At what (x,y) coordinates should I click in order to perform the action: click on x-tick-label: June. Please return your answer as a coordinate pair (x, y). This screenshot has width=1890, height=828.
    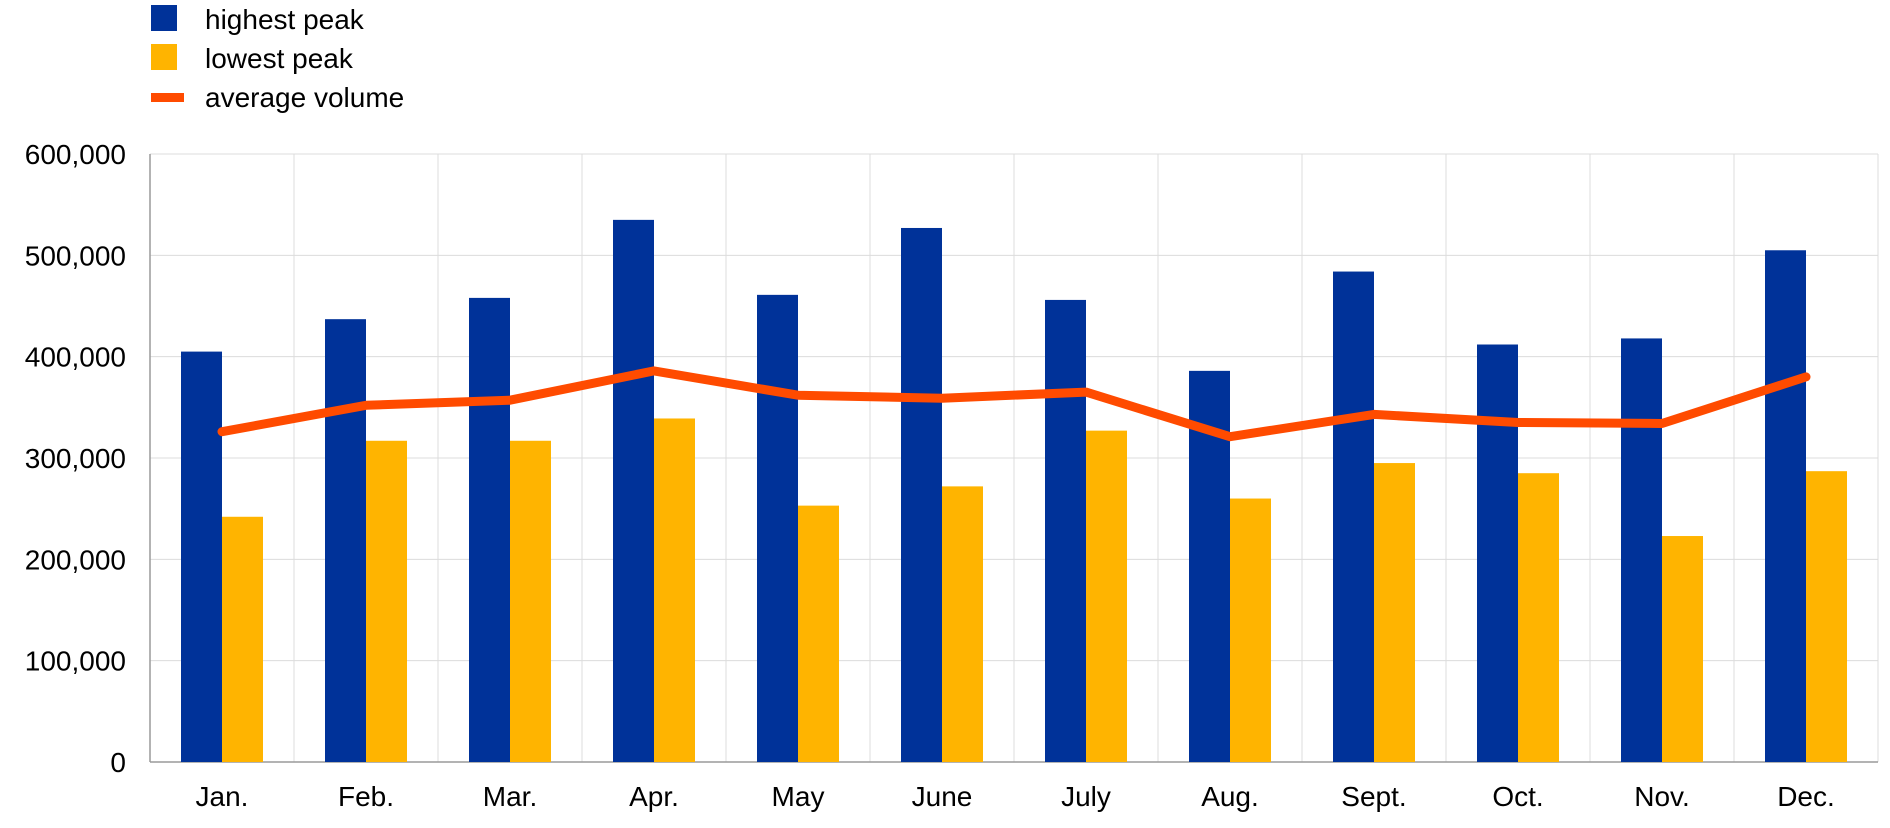
    Looking at the image, I should click on (942, 796).